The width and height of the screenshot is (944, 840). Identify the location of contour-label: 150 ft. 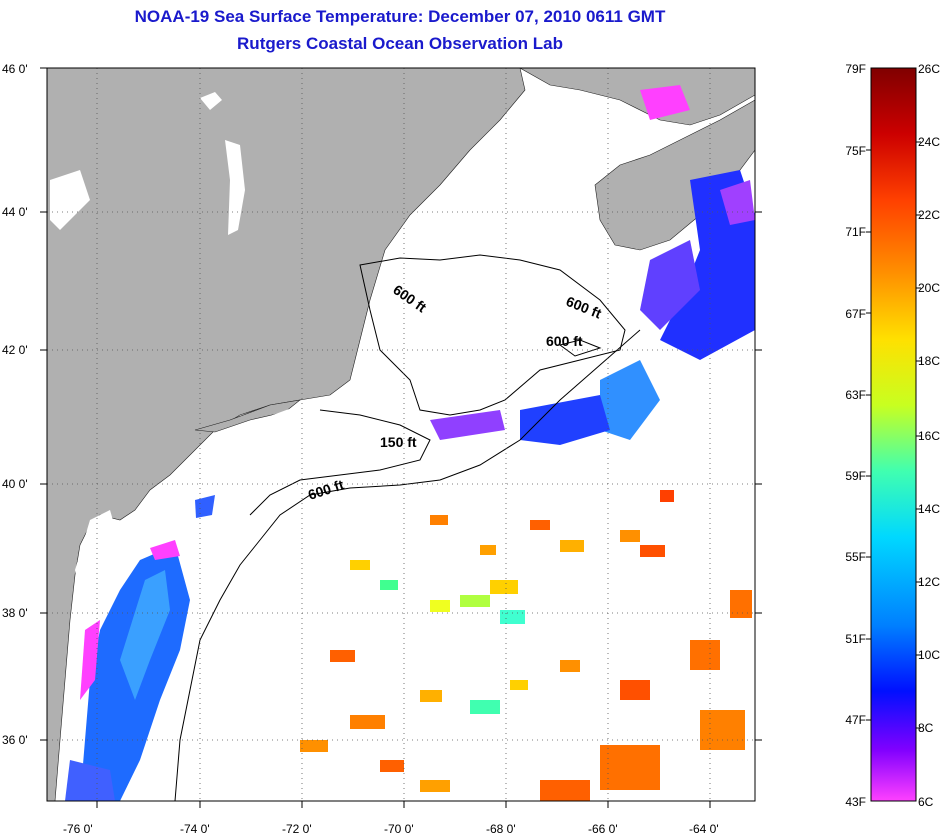
(398, 442).